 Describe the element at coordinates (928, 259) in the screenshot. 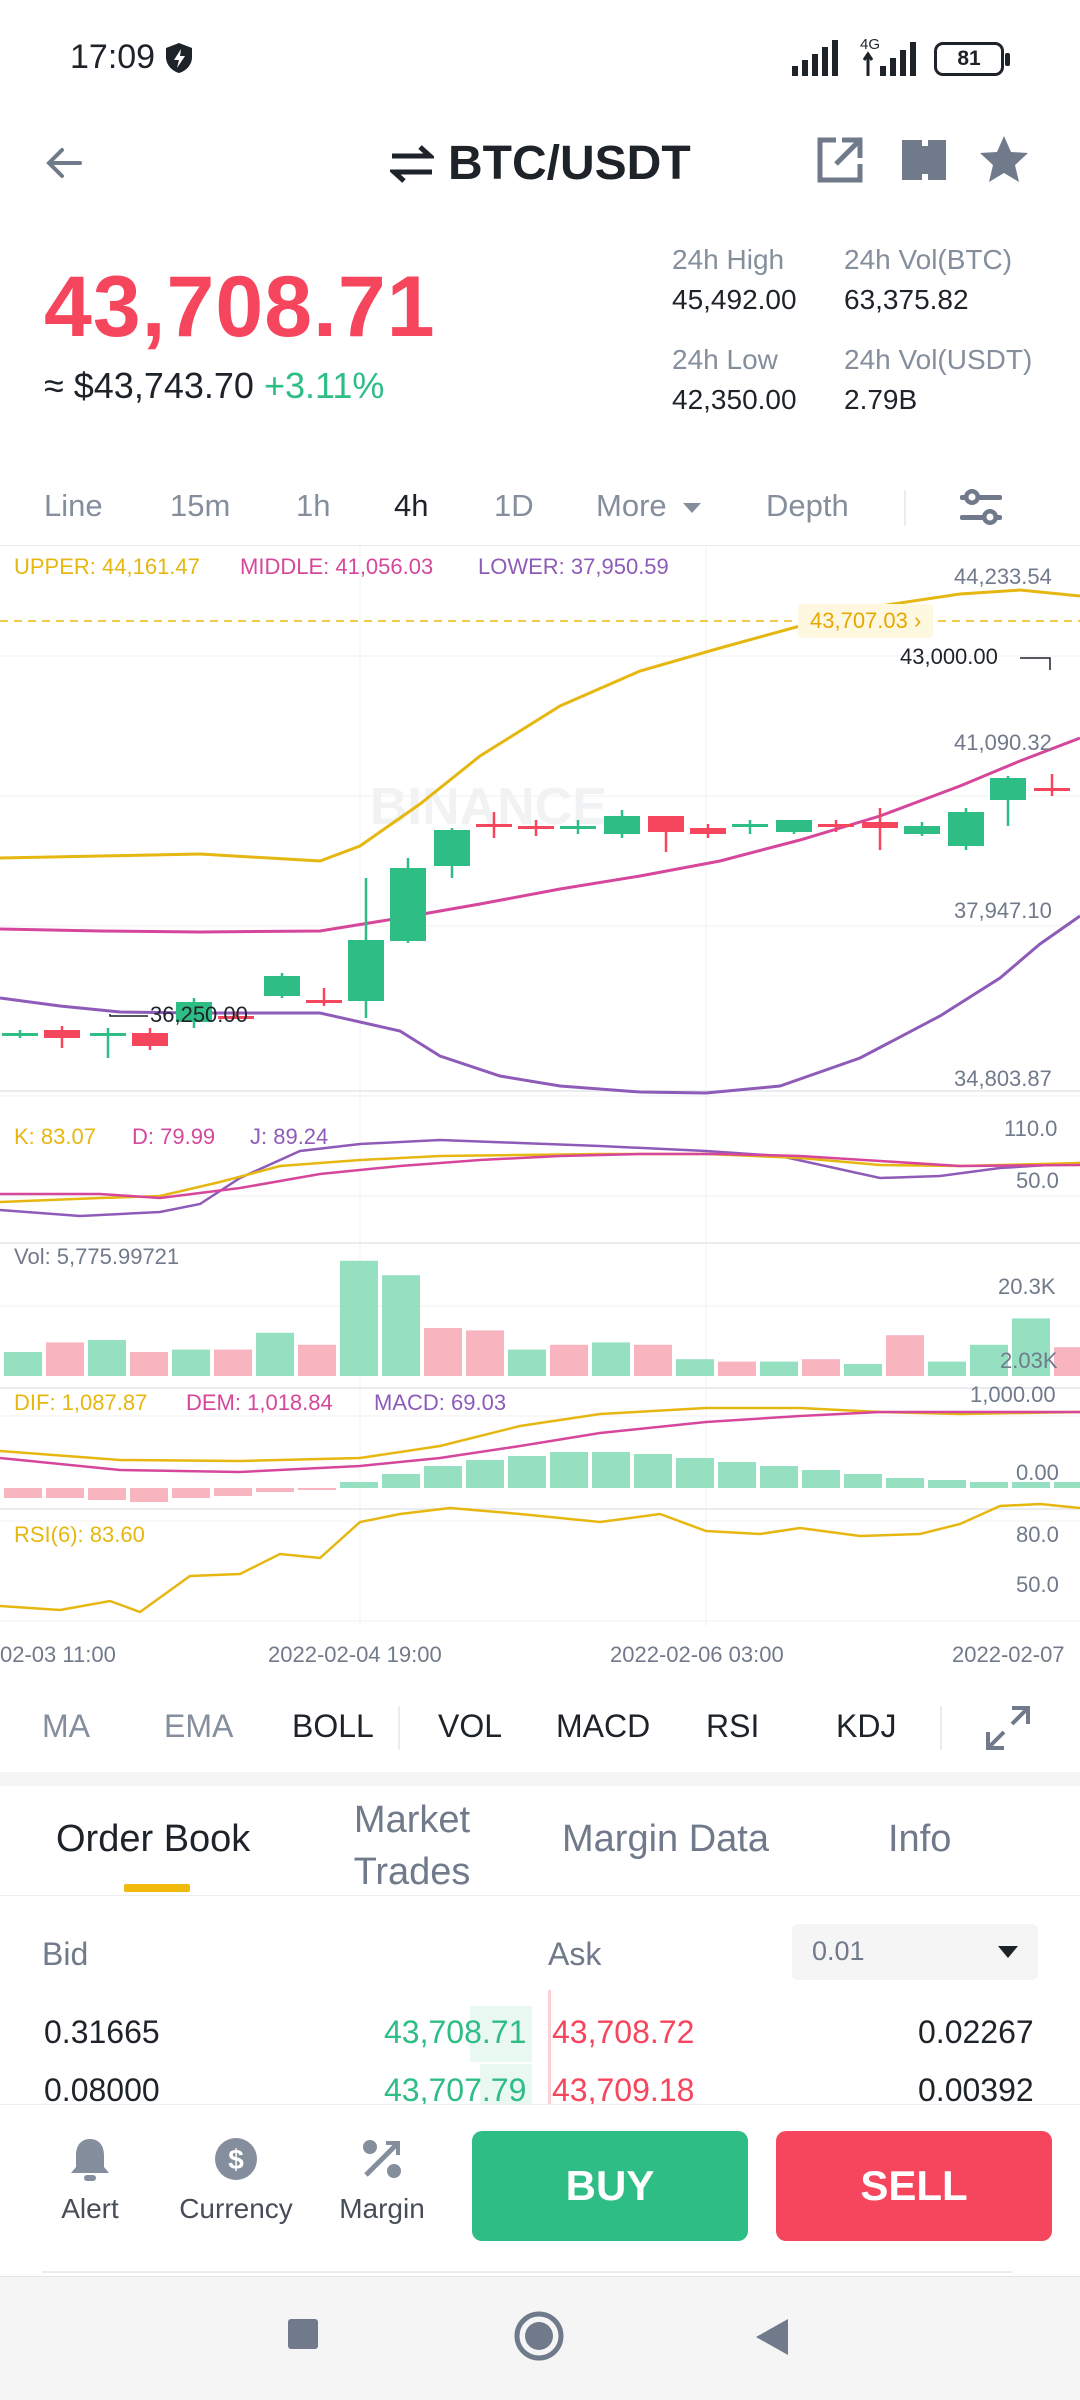

I see `stat-label: 24h Vol(BTC)` at that location.